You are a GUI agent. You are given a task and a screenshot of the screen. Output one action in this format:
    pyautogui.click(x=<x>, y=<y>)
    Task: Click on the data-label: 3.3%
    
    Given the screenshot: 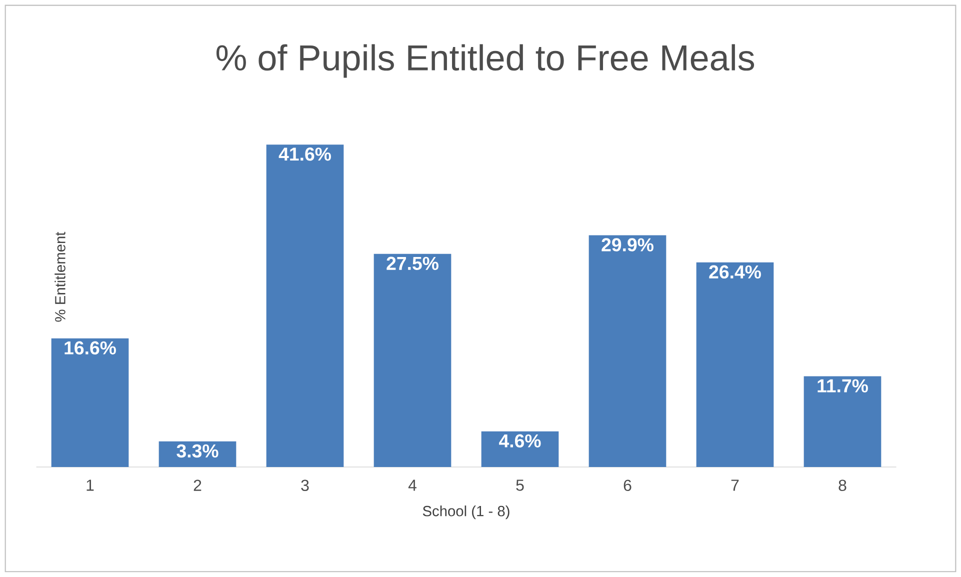 What is the action you would take?
    pyautogui.click(x=197, y=451)
    